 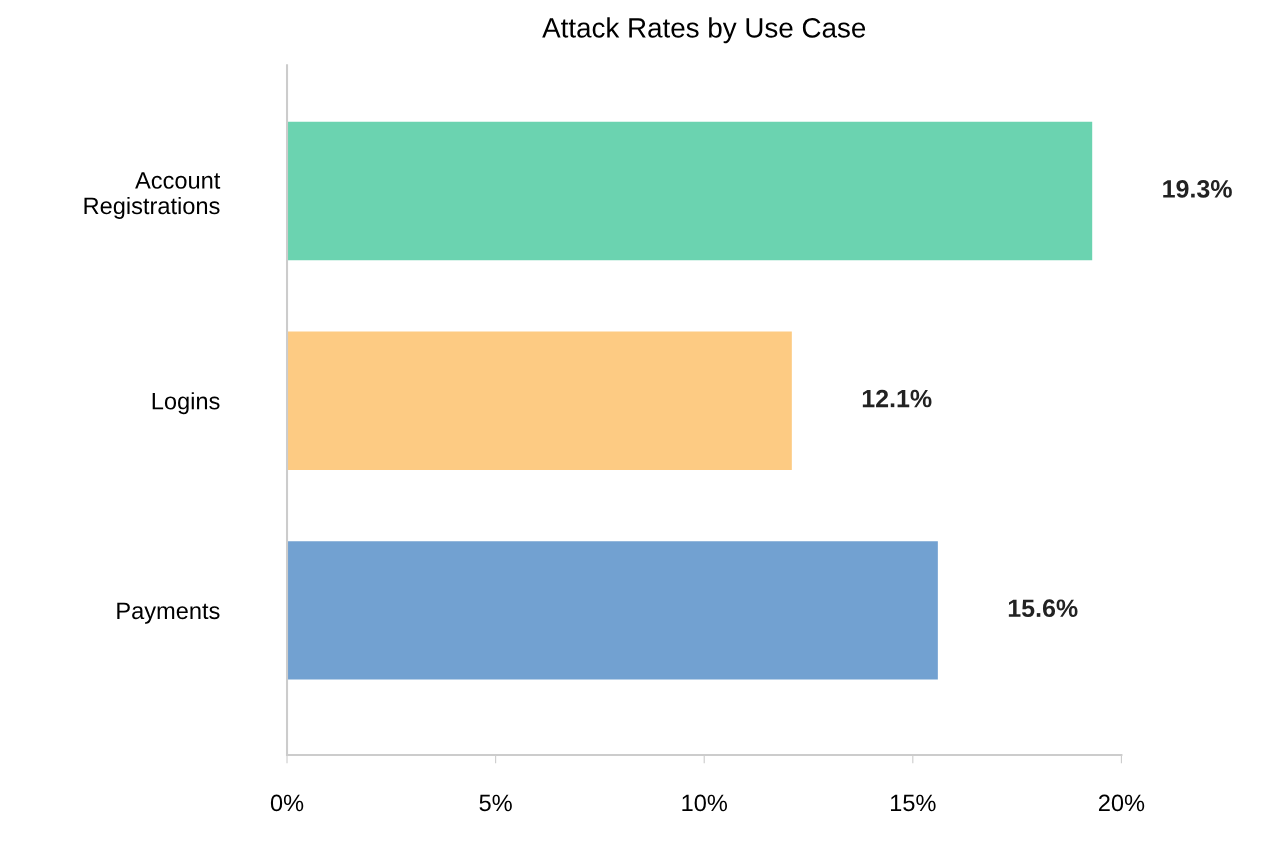 What do you see at coordinates (287, 803) in the screenshot?
I see `x-tick-label: 0%` at bounding box center [287, 803].